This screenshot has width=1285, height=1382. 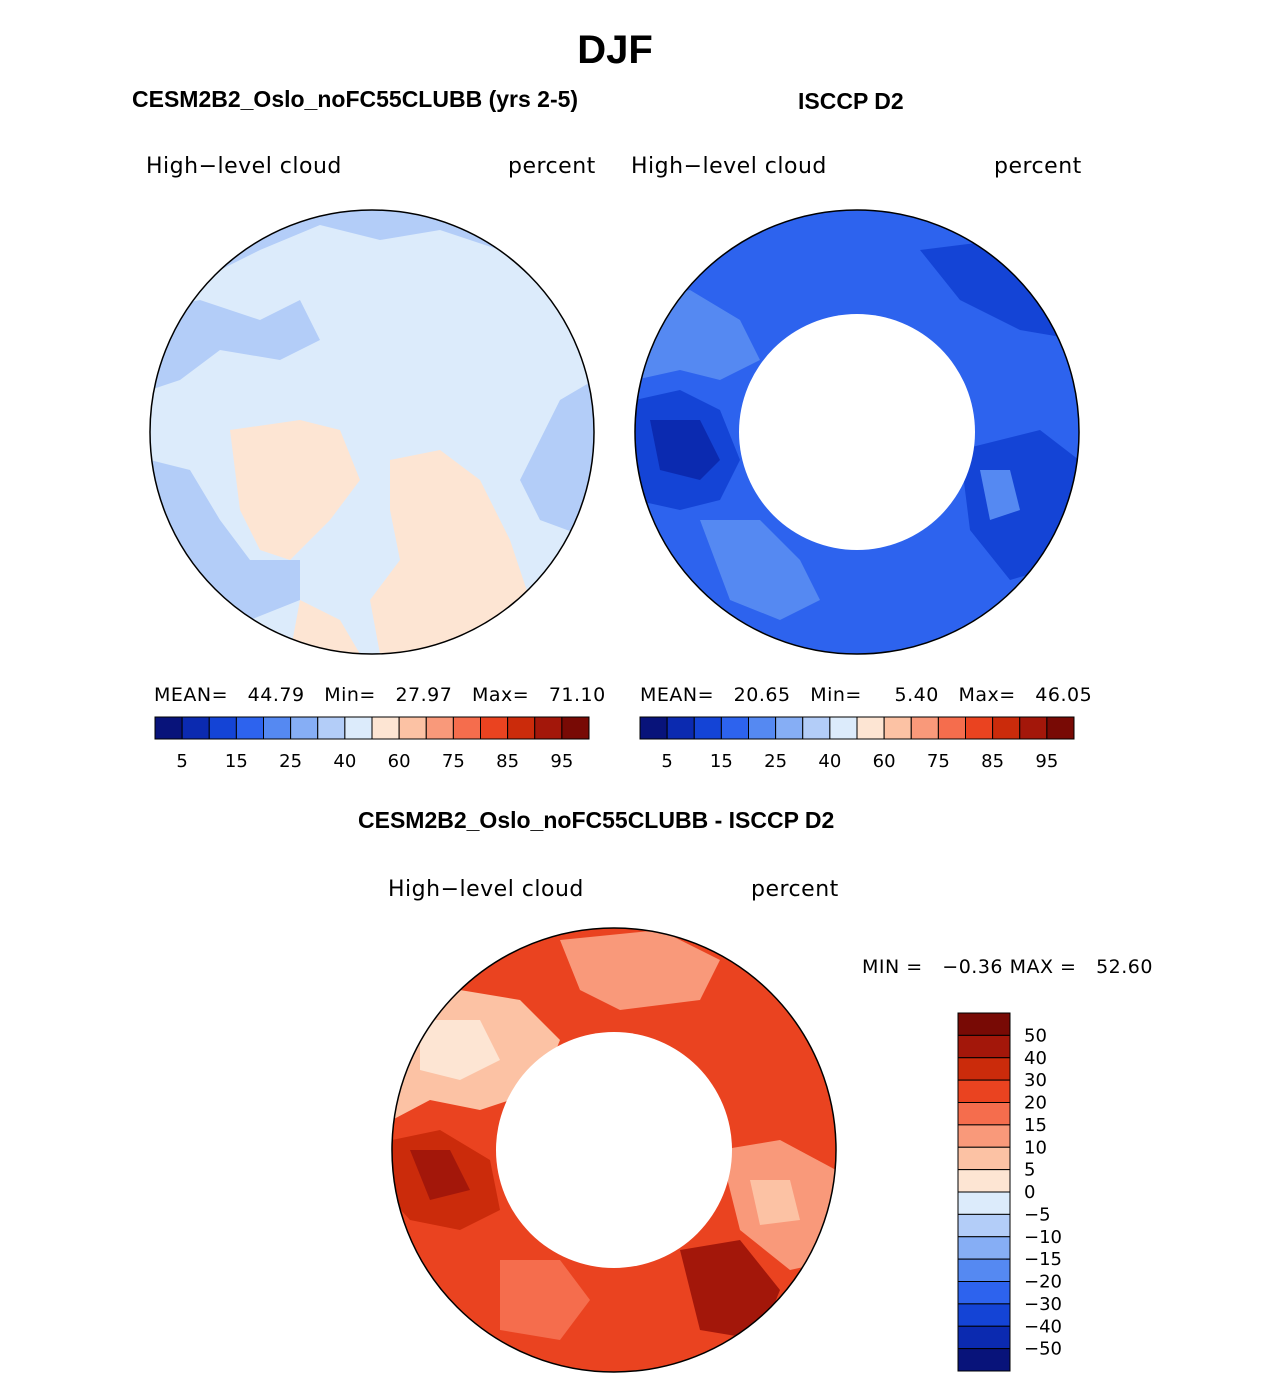 What do you see at coordinates (1035, 1103) in the screenshot?
I see `diff-colorbar-tick-label: 20` at bounding box center [1035, 1103].